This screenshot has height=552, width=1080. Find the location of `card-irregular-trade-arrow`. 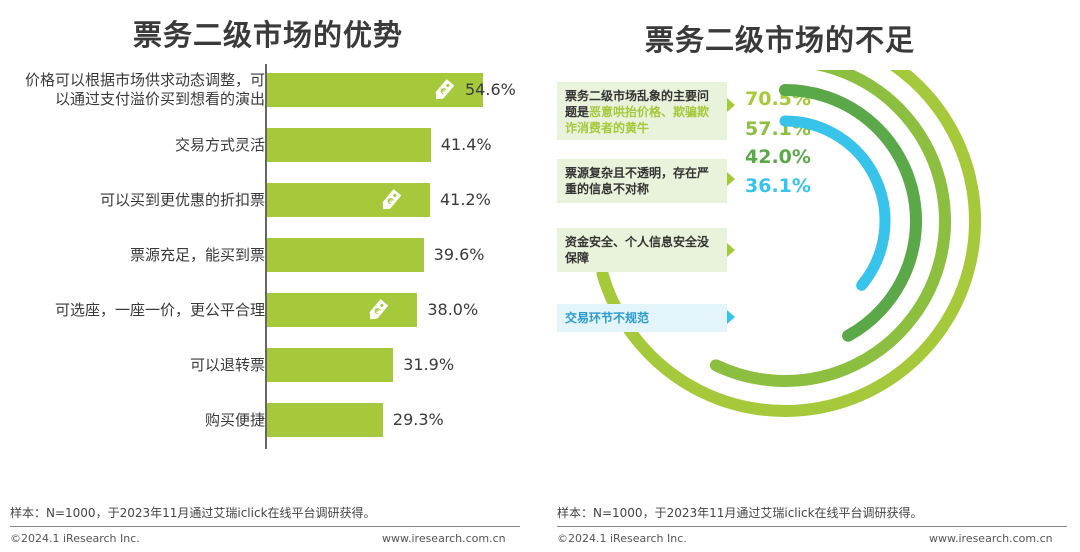

card-irregular-trade-arrow is located at coordinates (731, 317).